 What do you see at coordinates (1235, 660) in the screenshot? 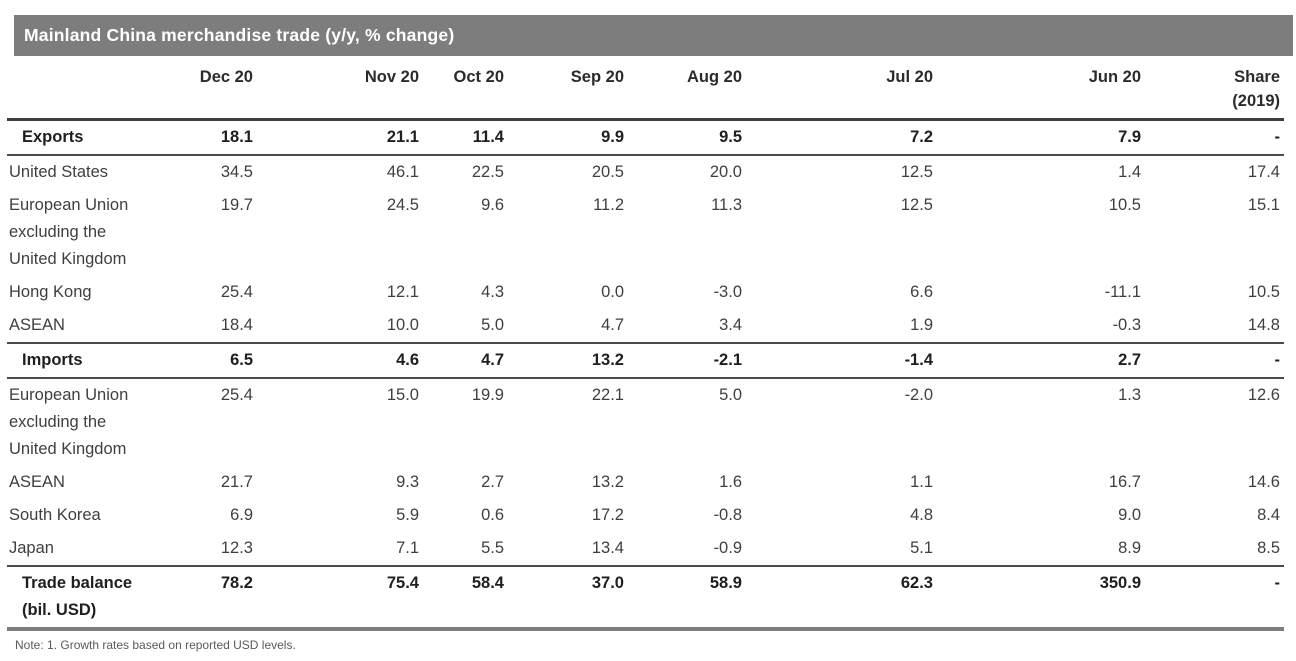
I see `copyright-text: © 2021 IHS Markit` at bounding box center [1235, 660].